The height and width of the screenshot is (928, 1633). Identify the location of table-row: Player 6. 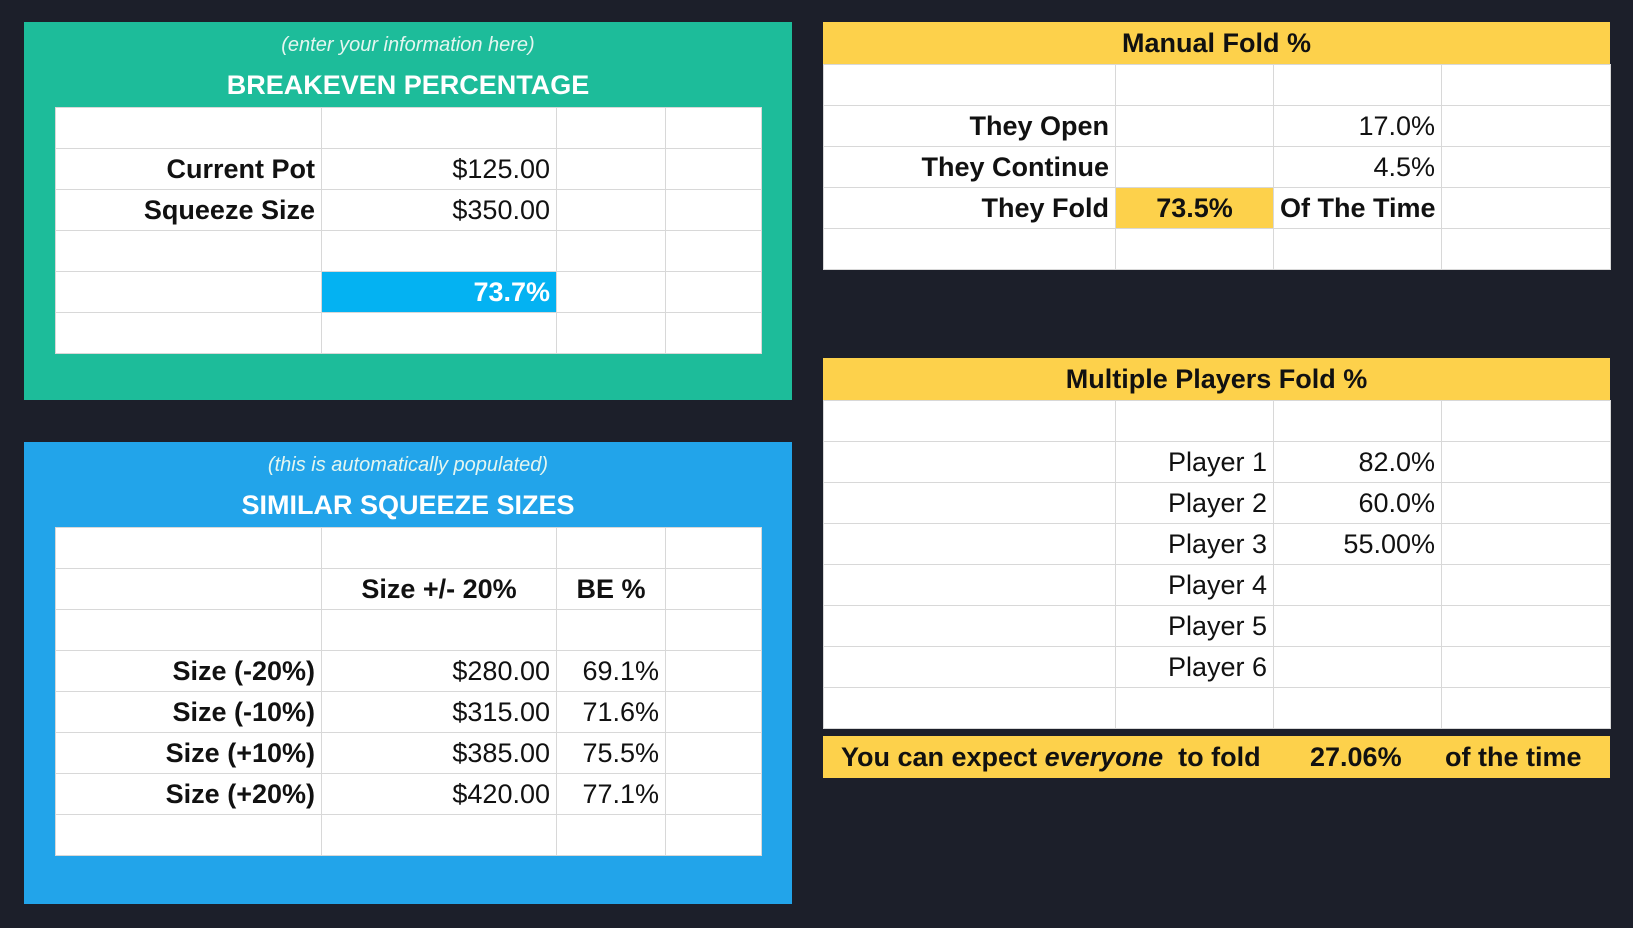
(1217, 667).